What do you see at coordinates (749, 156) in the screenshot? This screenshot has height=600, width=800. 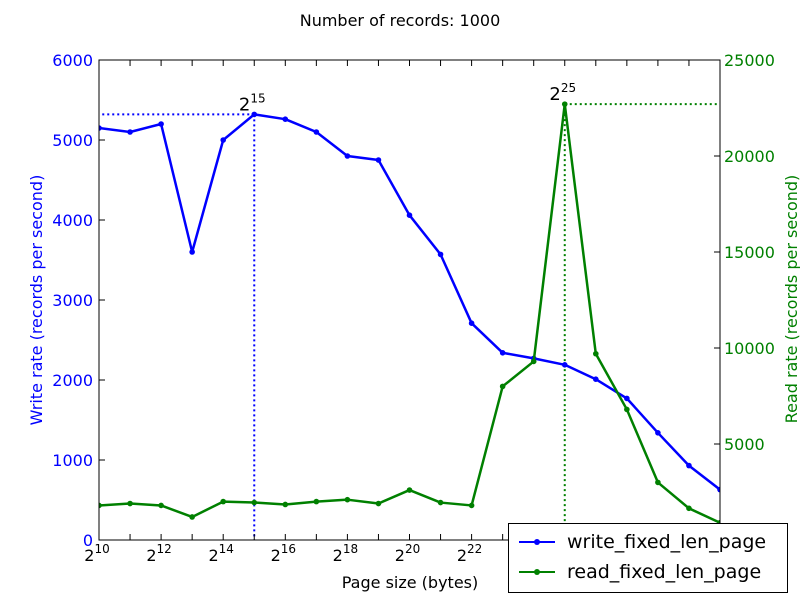 I see `y-tick-label-right-3: 20000` at bounding box center [749, 156].